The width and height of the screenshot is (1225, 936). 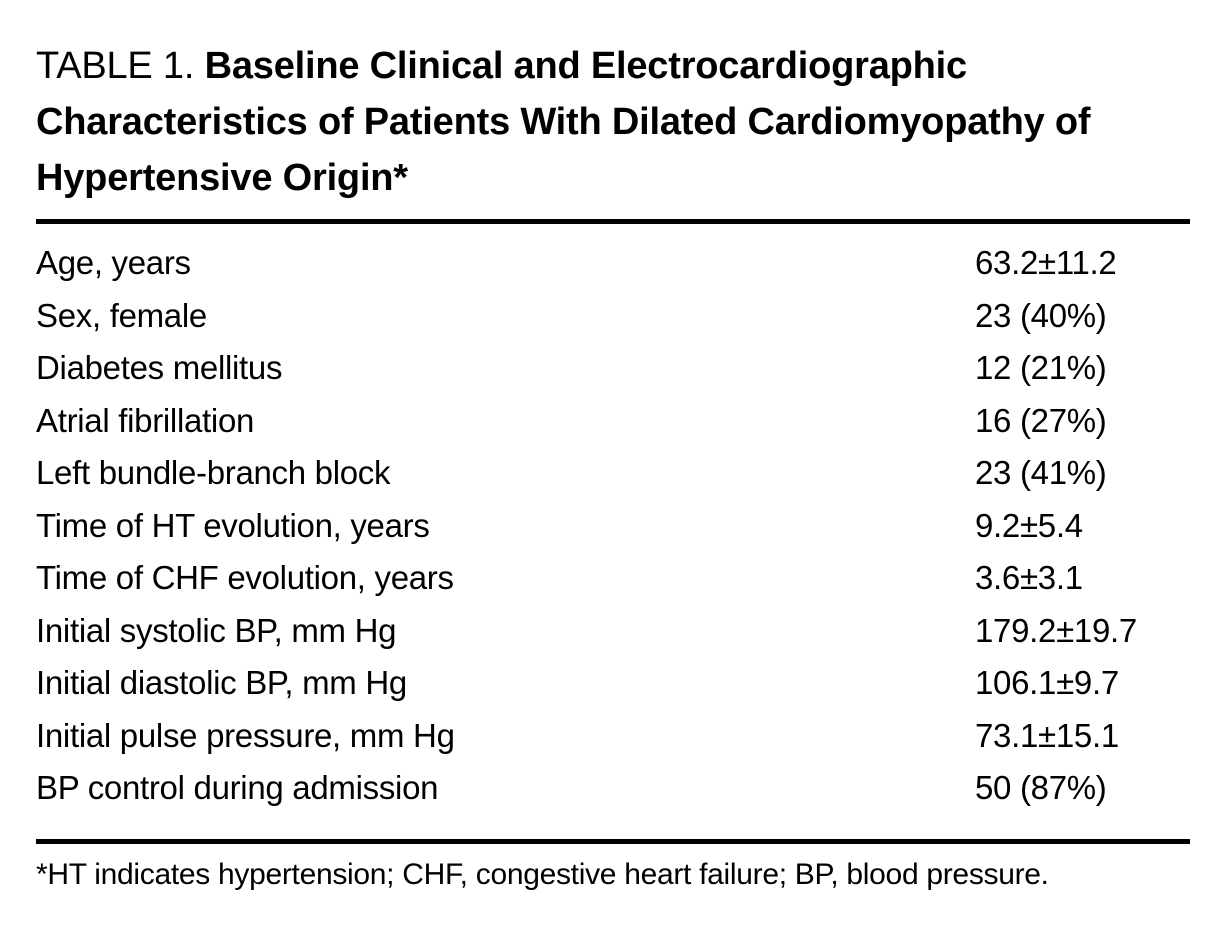 What do you see at coordinates (612, 368) in the screenshot?
I see `table-row: Diabetes mellitus 12 (21%)` at bounding box center [612, 368].